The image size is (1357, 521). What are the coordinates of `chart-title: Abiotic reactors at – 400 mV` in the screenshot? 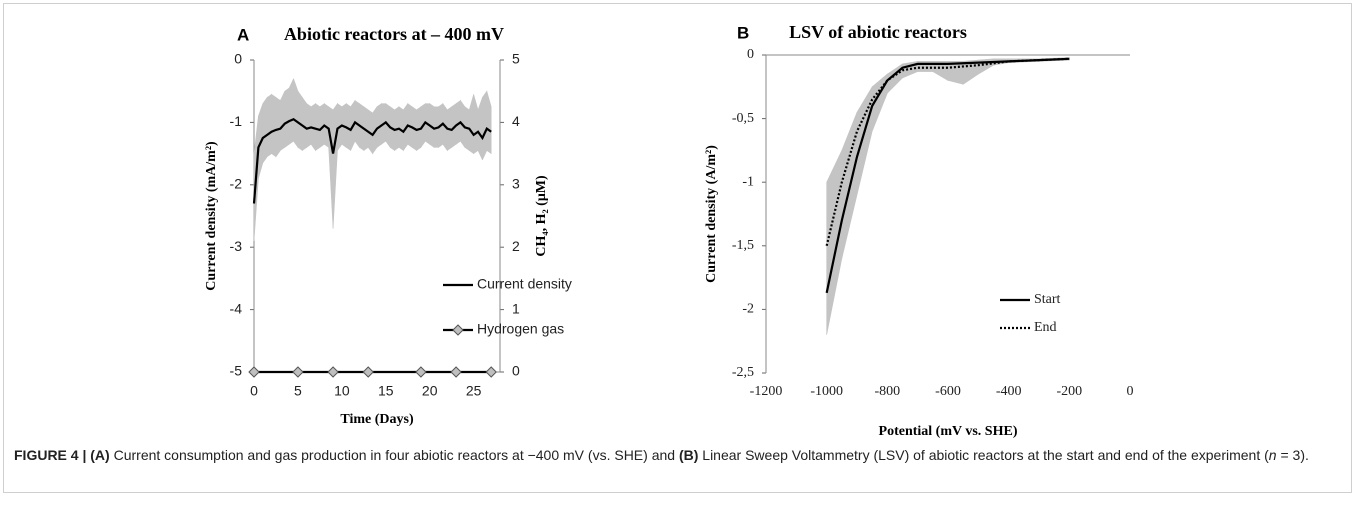 It's located at (394, 34).